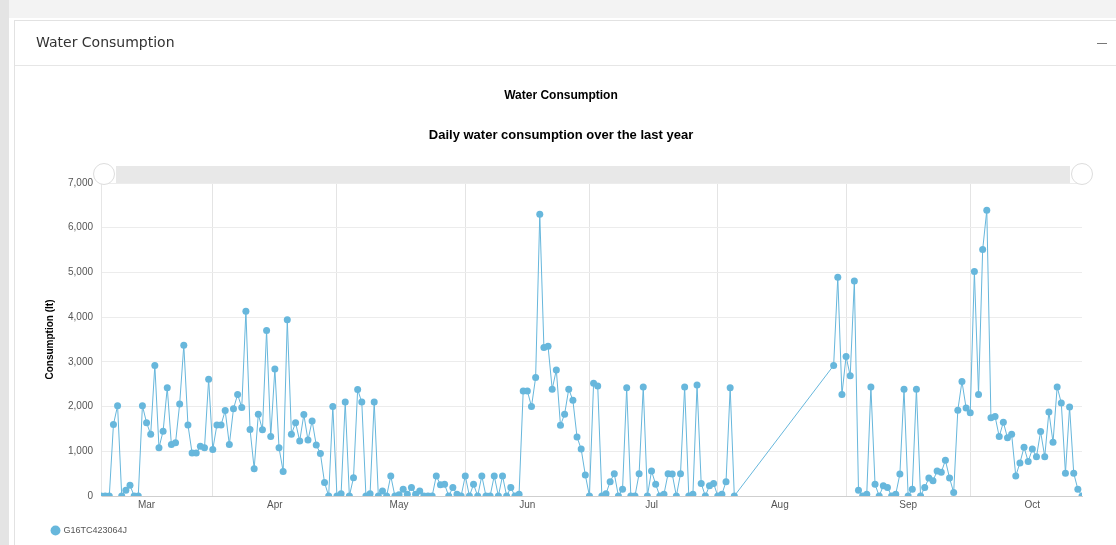 This screenshot has height=545, width=1116. Describe the element at coordinates (80, 451) in the screenshot. I see `y-tick-label: 1,000` at that location.